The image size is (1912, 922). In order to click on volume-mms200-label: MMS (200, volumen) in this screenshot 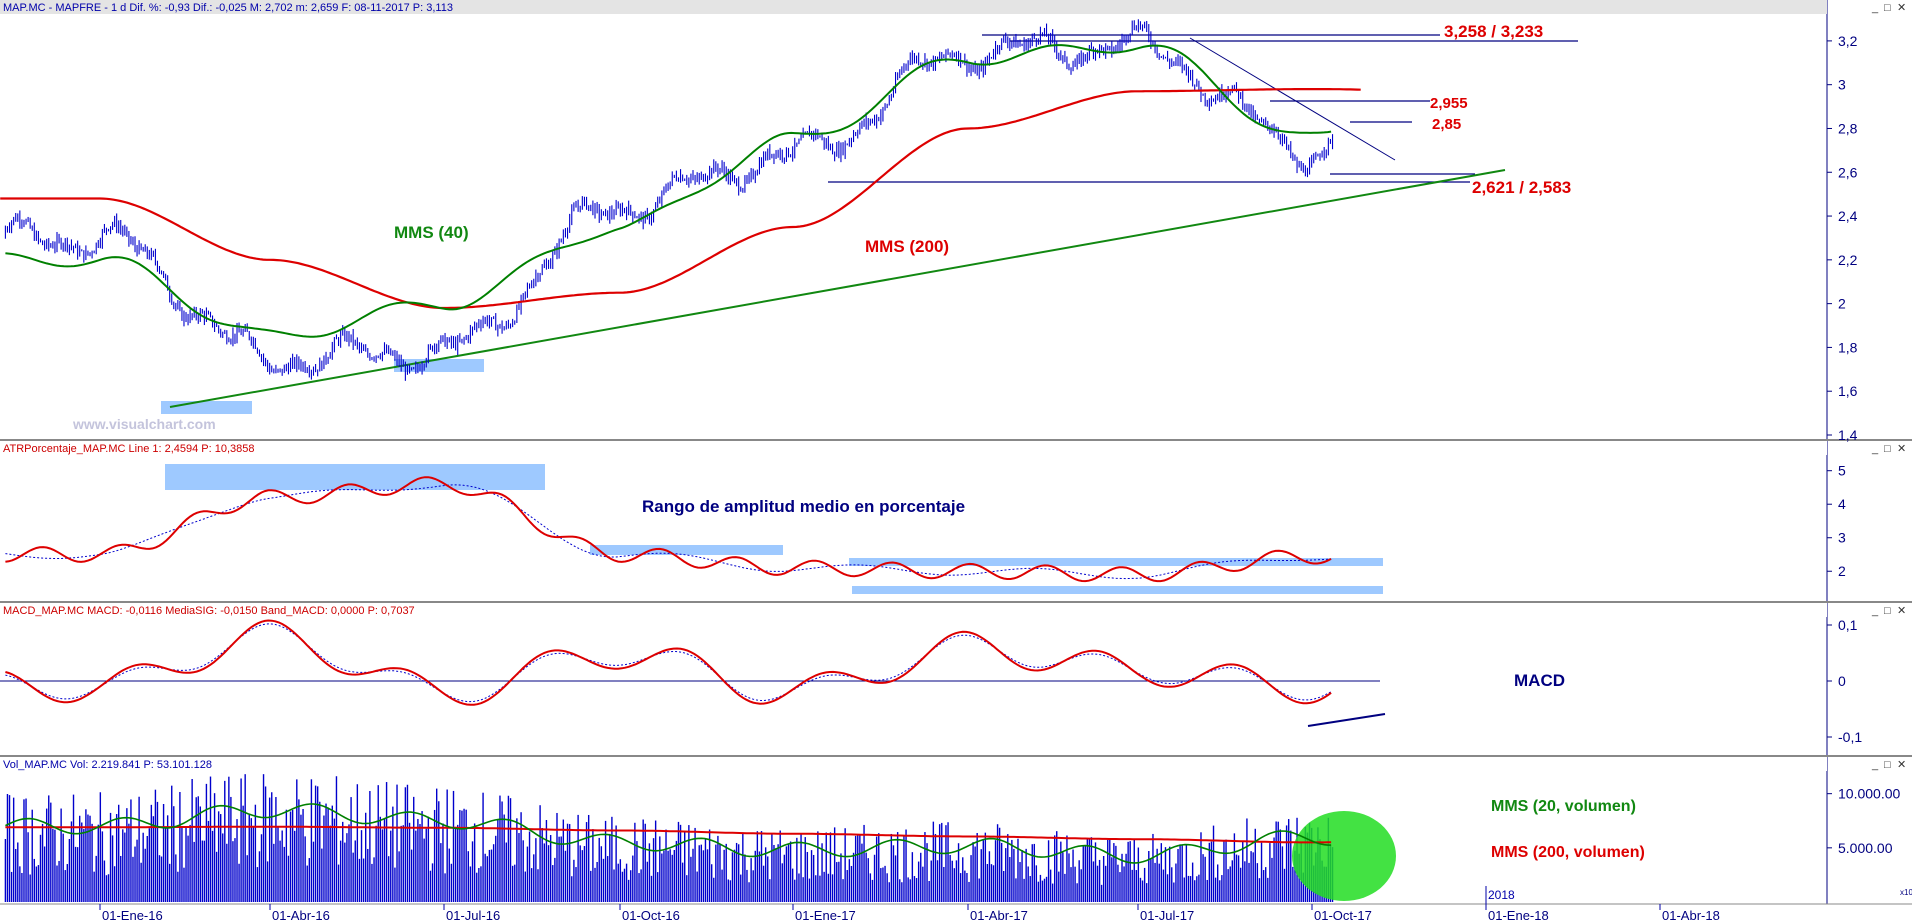, I will do `click(1568, 852)`.